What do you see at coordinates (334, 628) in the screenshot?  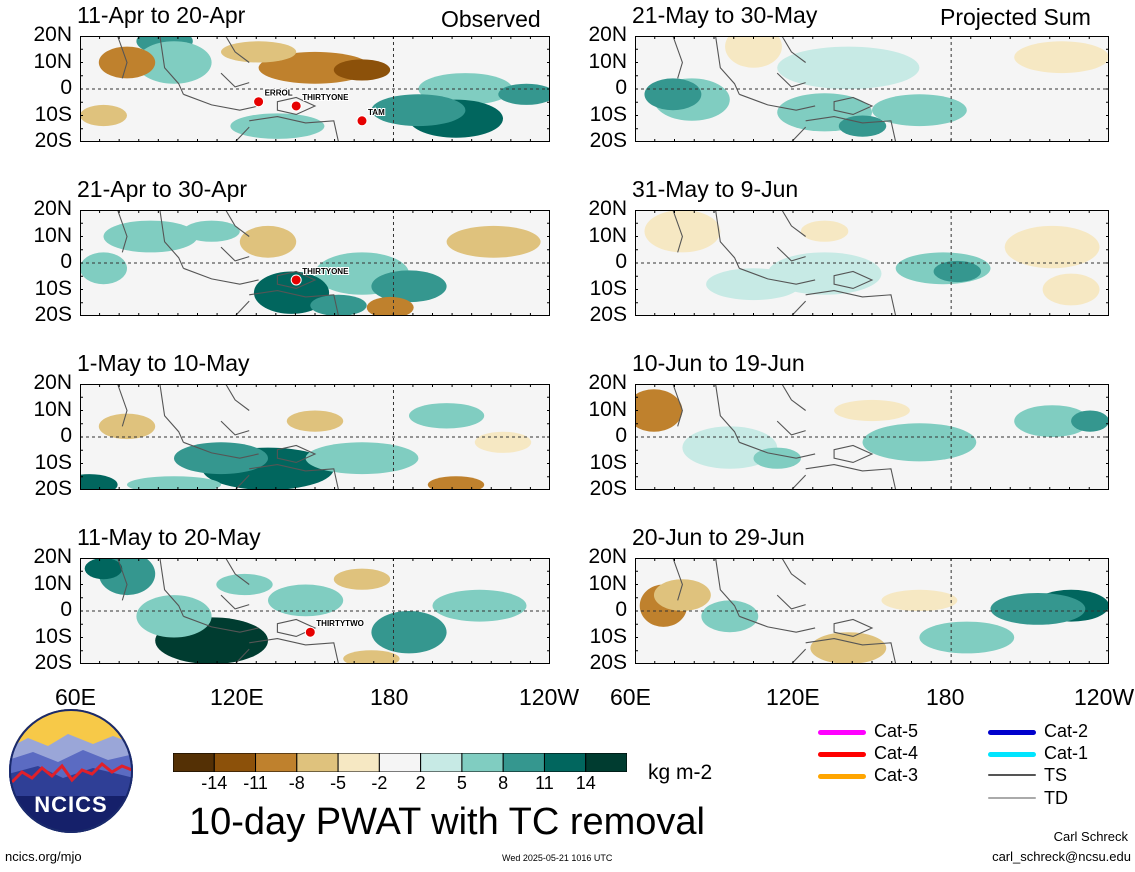 I see `storm-marker: THIRTYTWO` at bounding box center [334, 628].